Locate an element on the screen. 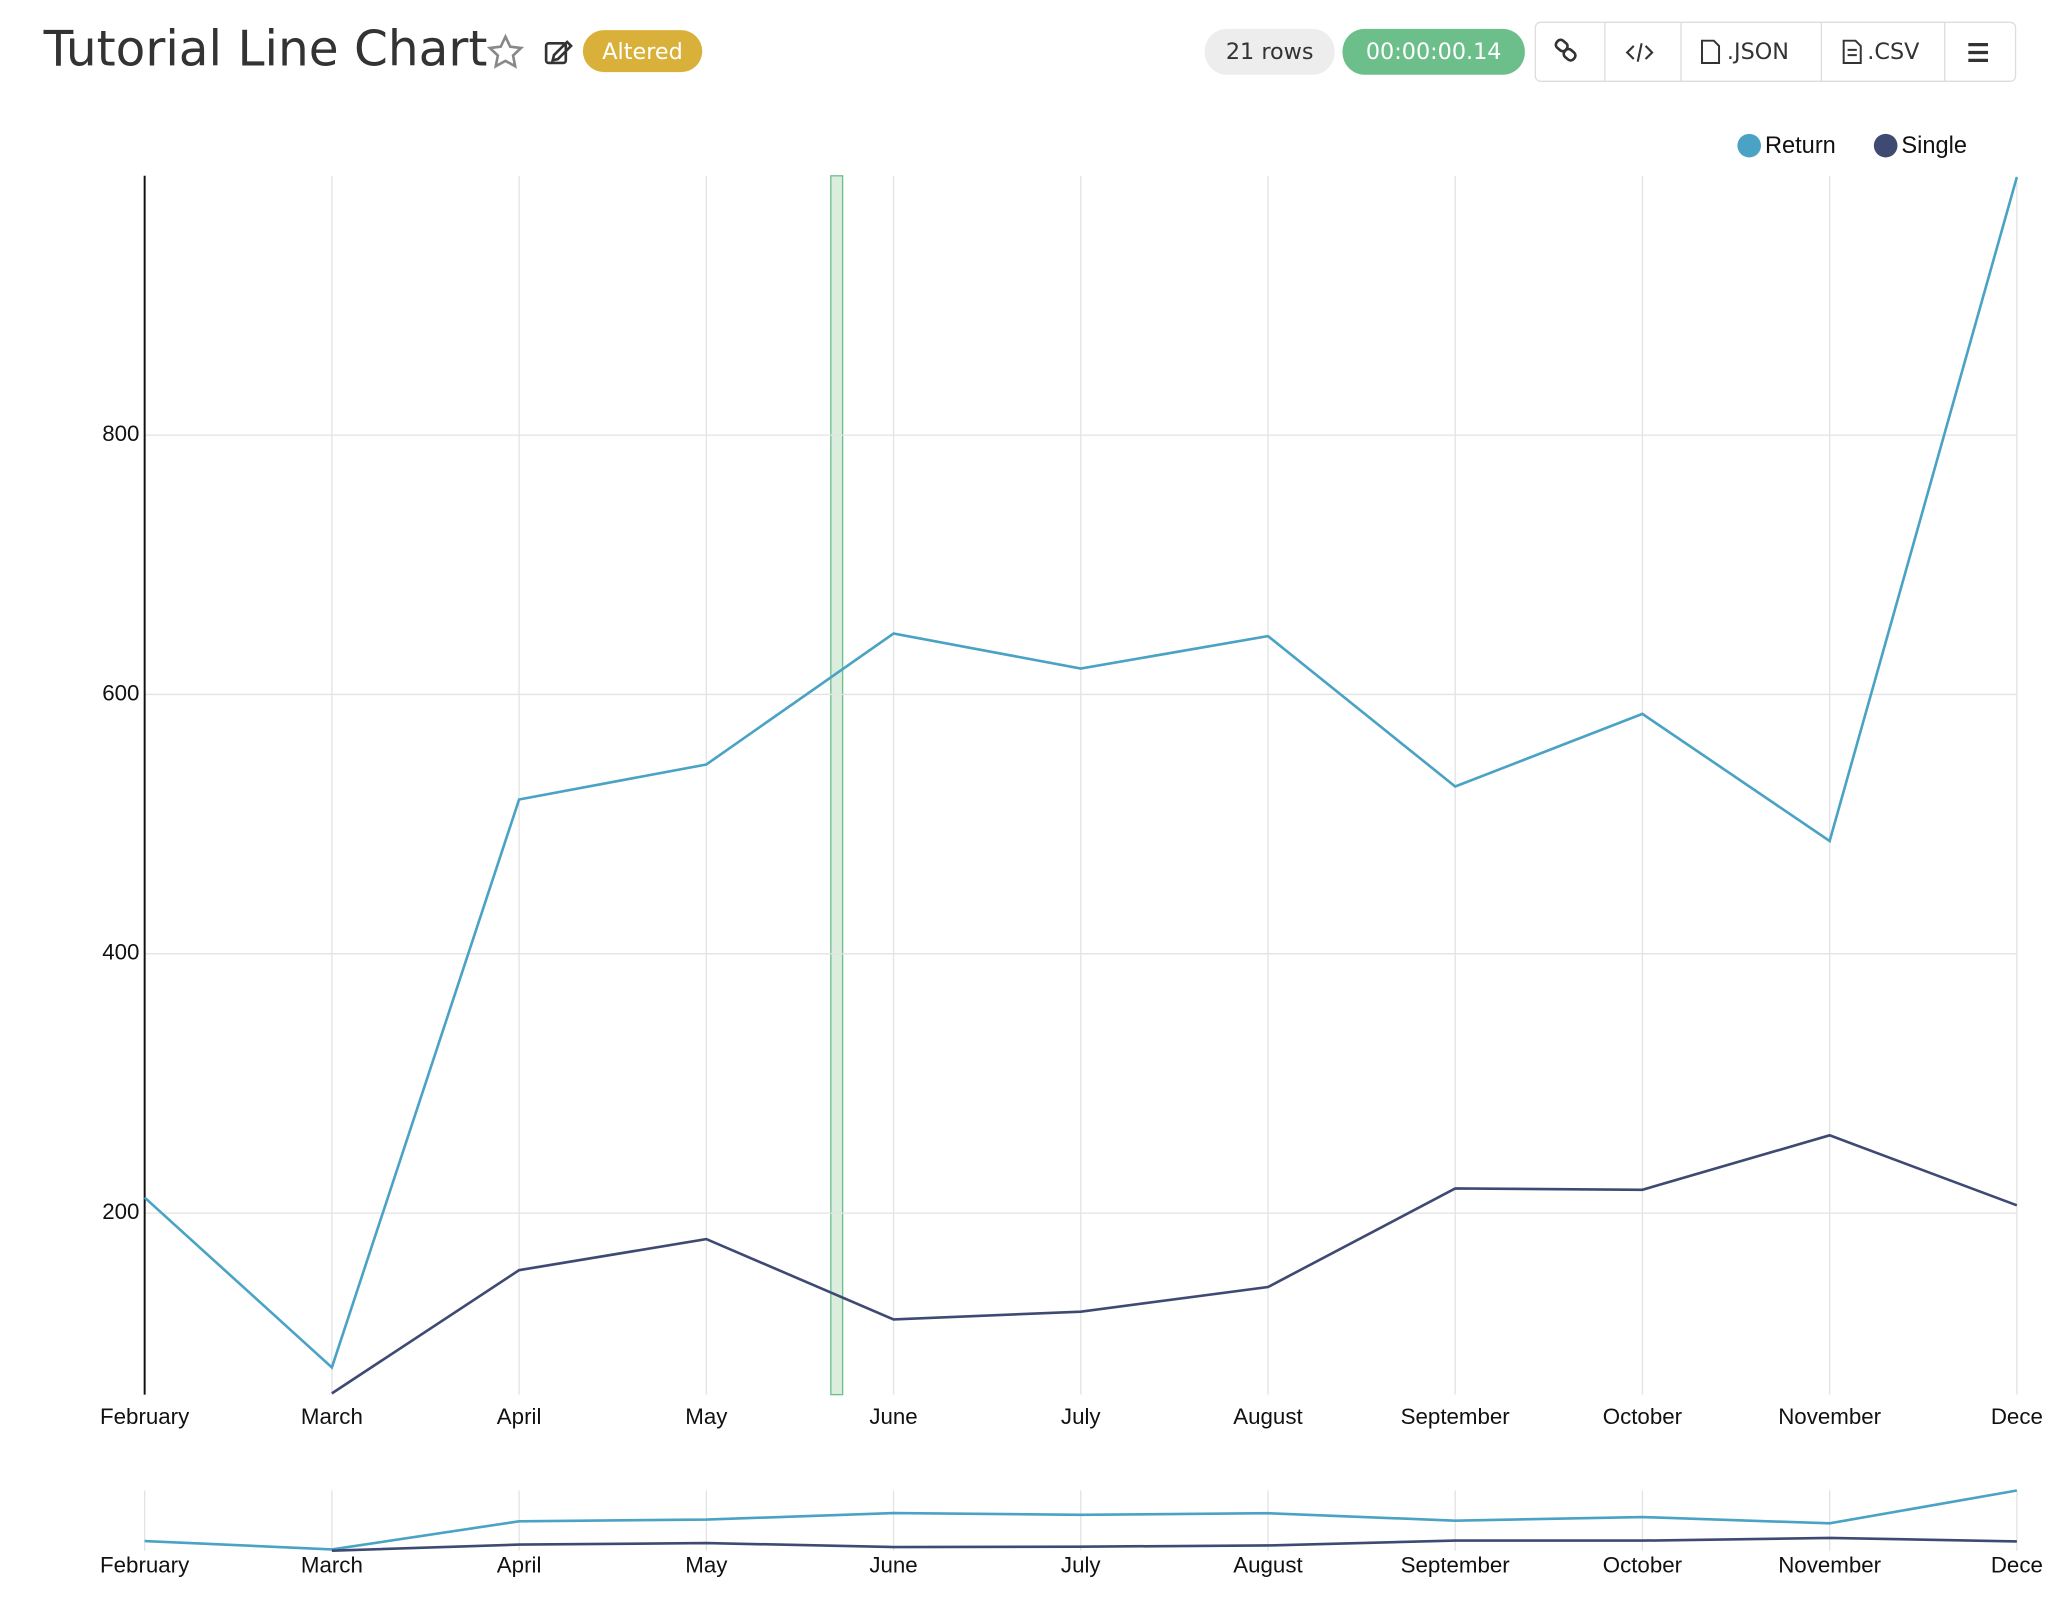  y-tick-label: 200 is located at coordinates (120, 1211).